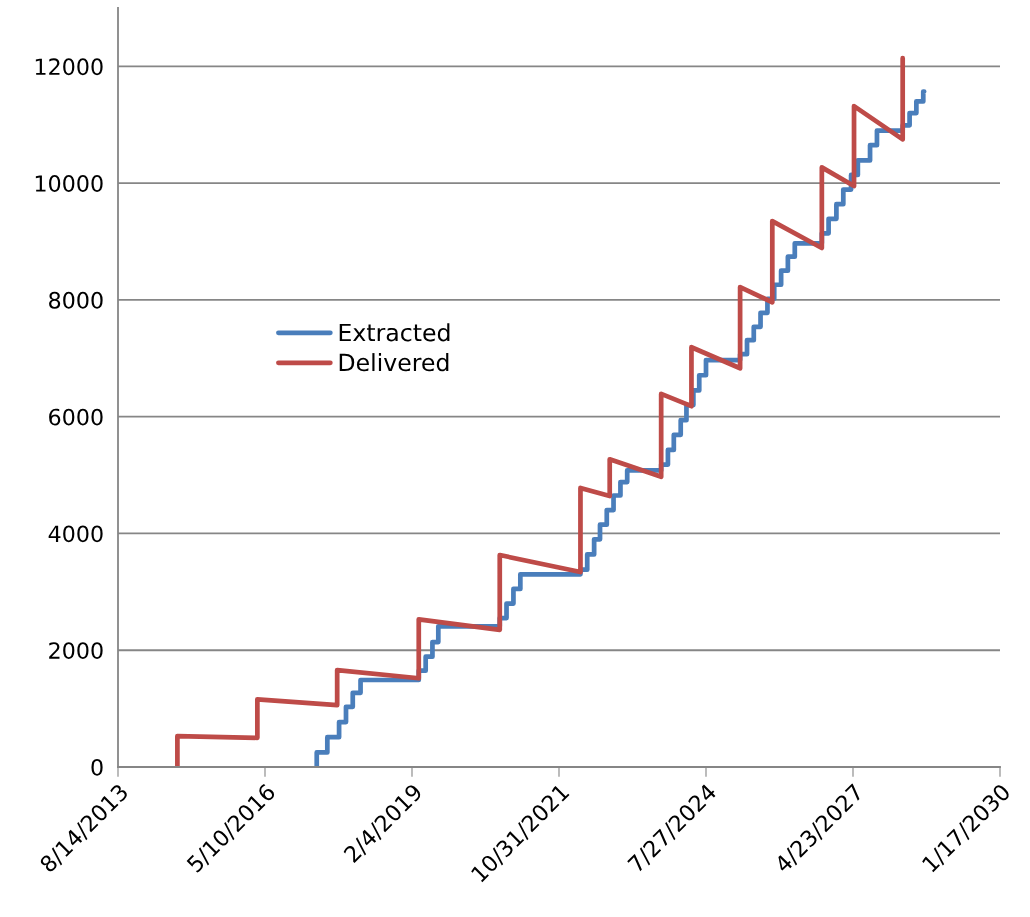 The image size is (1030, 917). I want to click on legend-label: Extracted, so click(394, 332).